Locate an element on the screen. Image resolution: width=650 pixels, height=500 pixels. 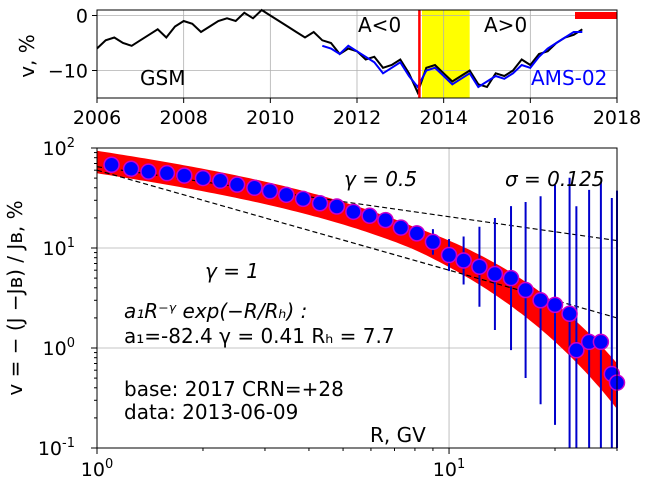
bottom-ytick-label: 10⁰ is located at coordinates (59, 348).